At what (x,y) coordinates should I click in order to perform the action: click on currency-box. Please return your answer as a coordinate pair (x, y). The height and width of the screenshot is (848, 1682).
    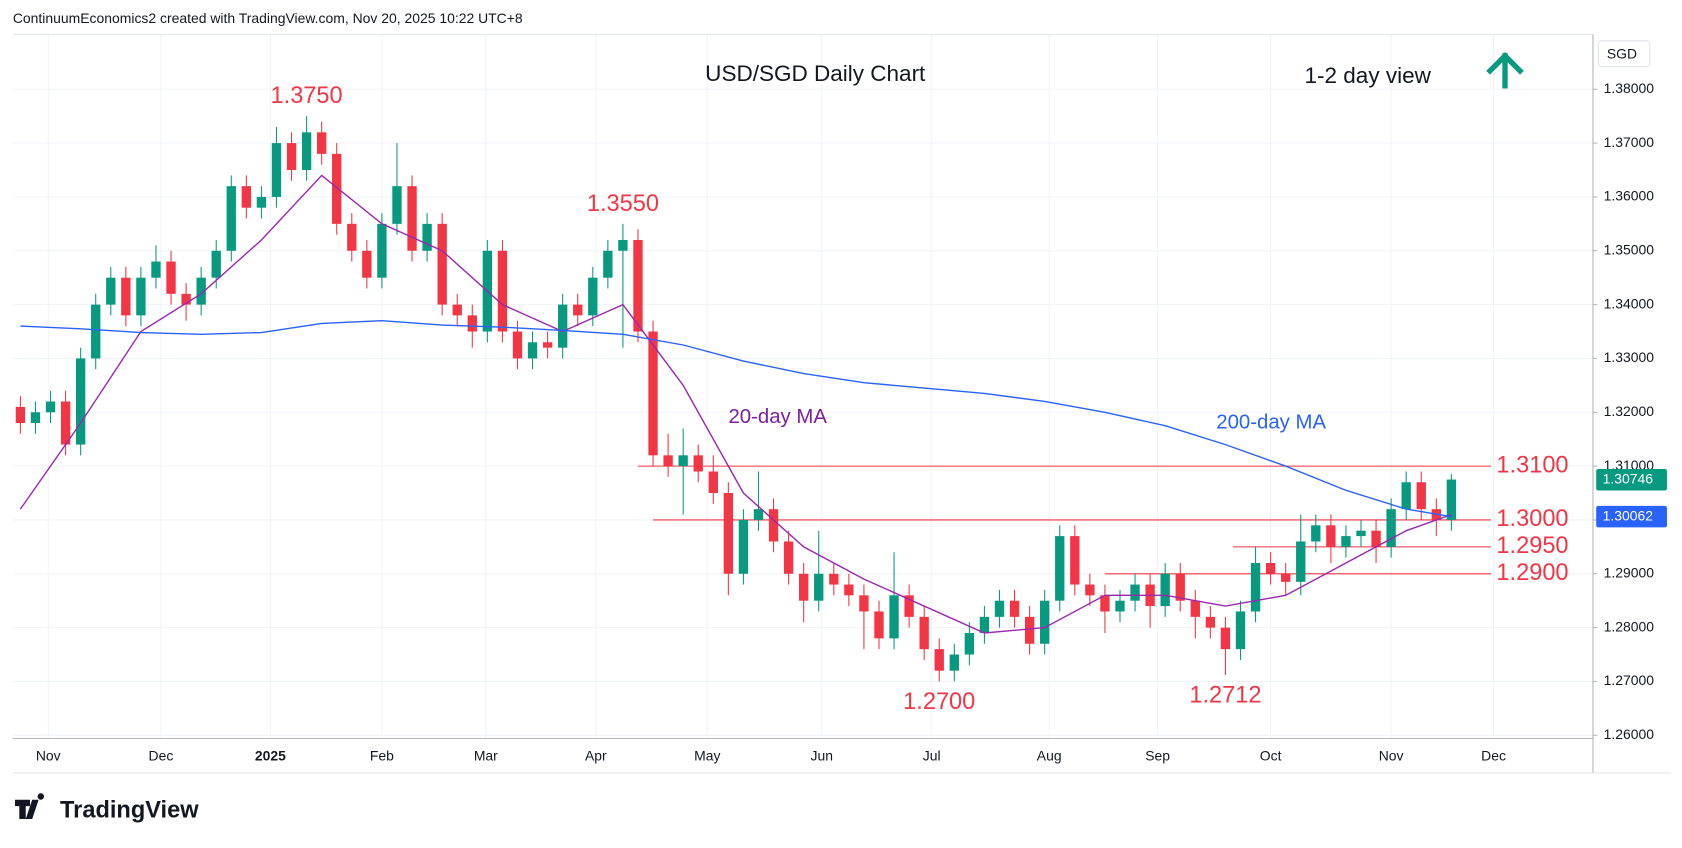
    Looking at the image, I should click on (1624, 54).